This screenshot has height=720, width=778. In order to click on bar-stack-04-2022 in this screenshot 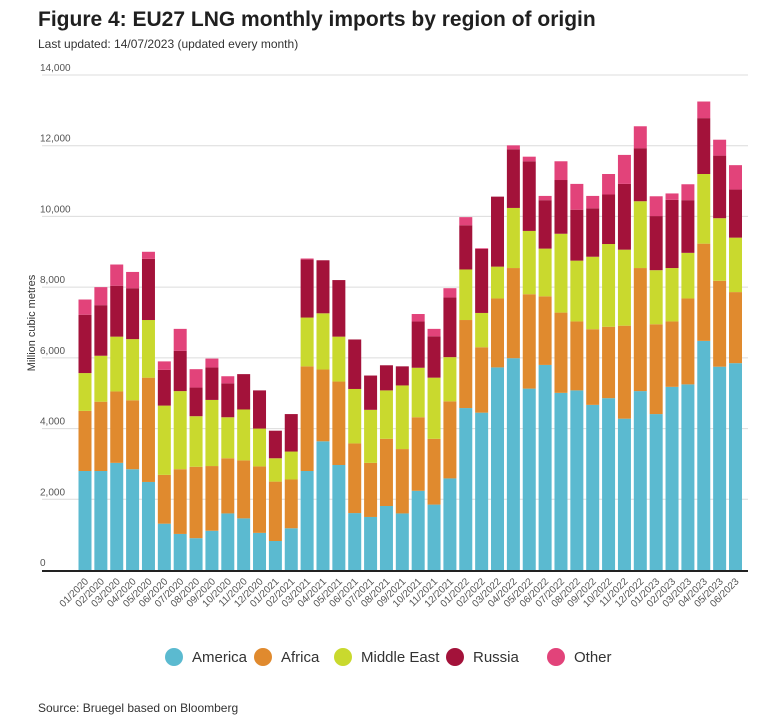, I will do `click(513, 357)`.